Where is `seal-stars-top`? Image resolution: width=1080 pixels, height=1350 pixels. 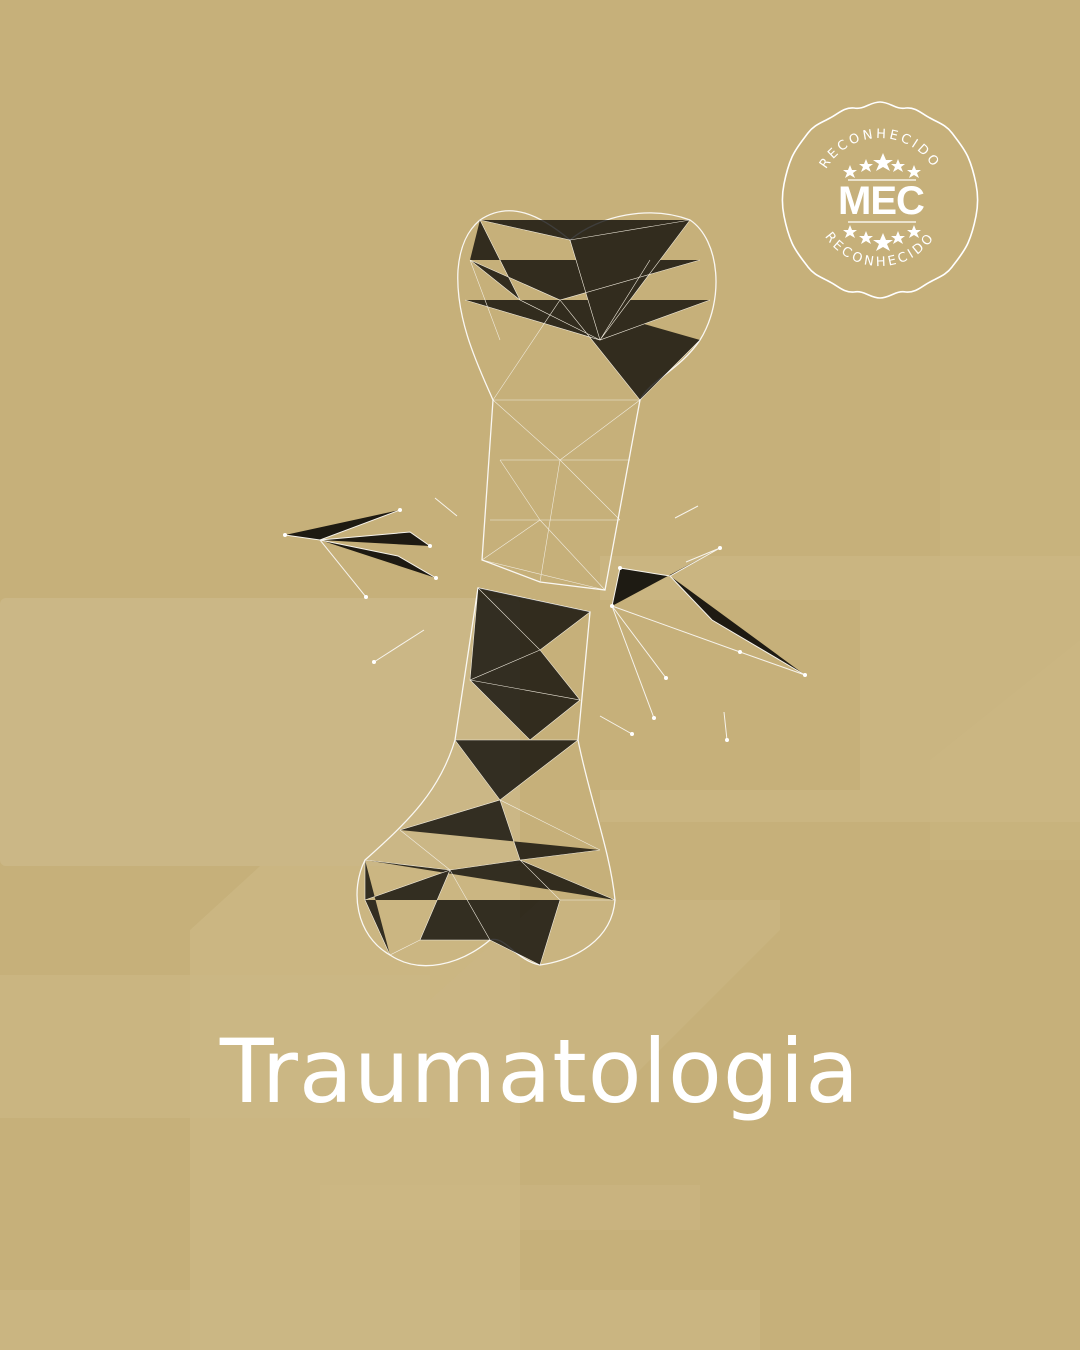
seal-stars-top is located at coordinates (882, 165).